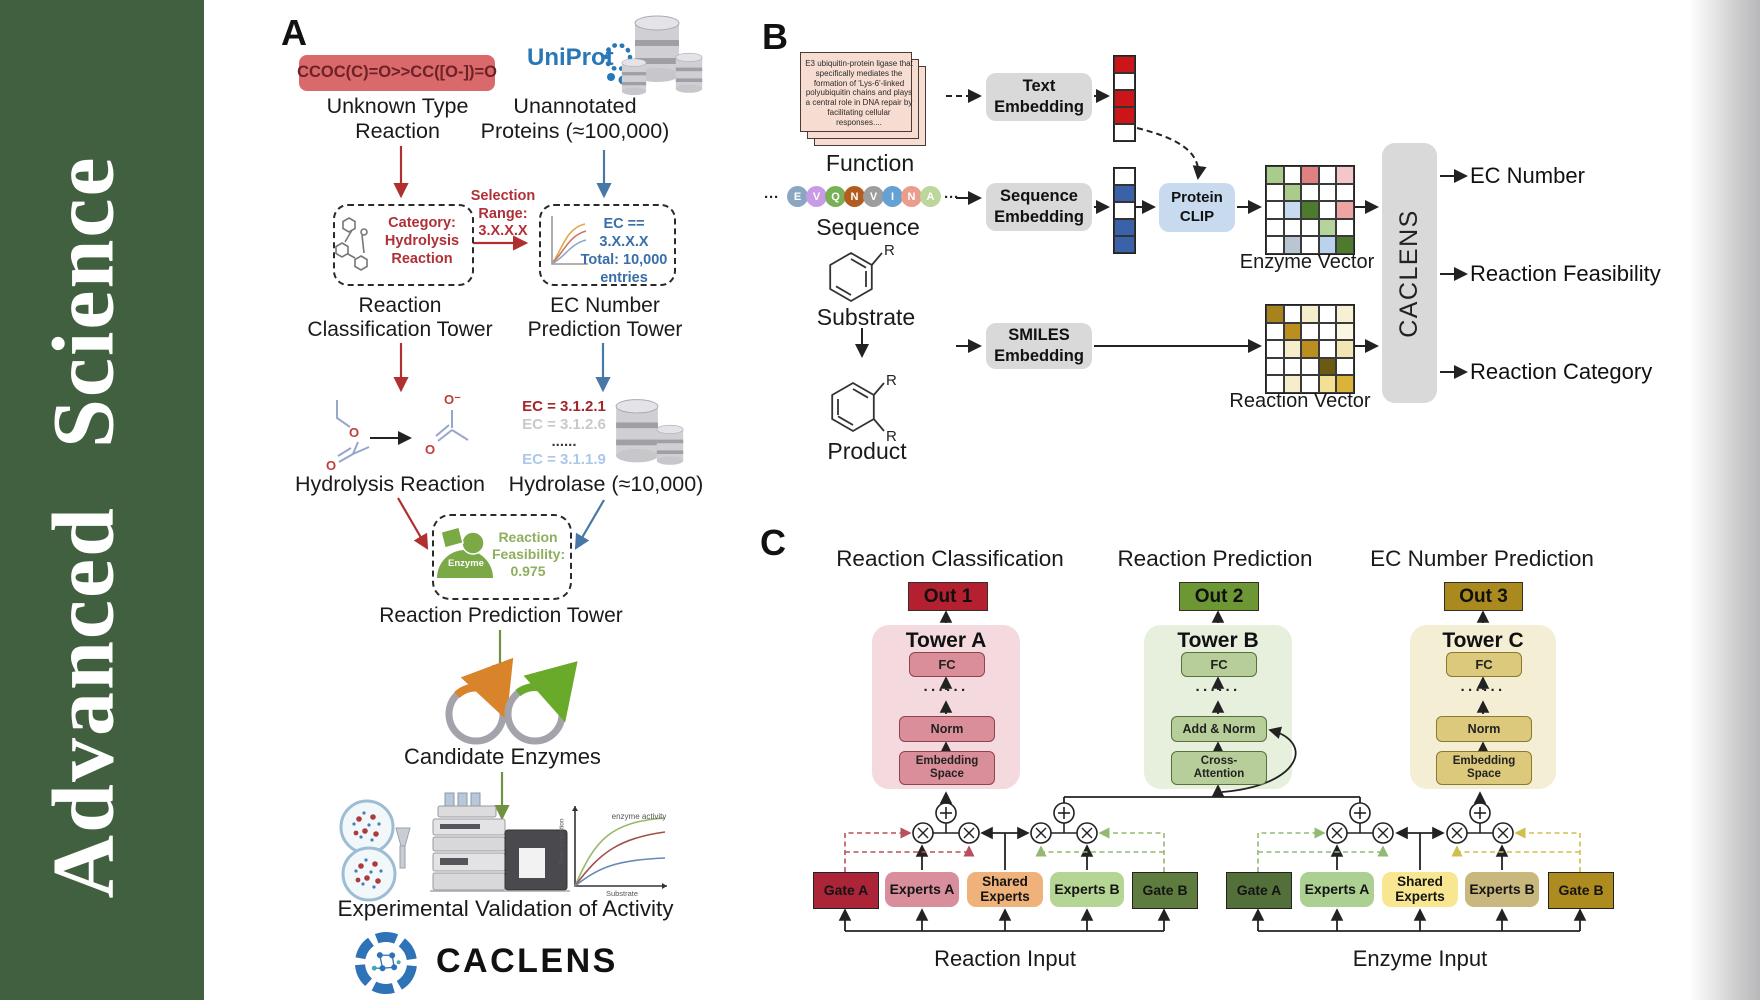 The width and height of the screenshot is (1760, 1000). Describe the element at coordinates (1087, 889) in the screenshot. I see `reaction-experts-b-box: Experts B` at that location.